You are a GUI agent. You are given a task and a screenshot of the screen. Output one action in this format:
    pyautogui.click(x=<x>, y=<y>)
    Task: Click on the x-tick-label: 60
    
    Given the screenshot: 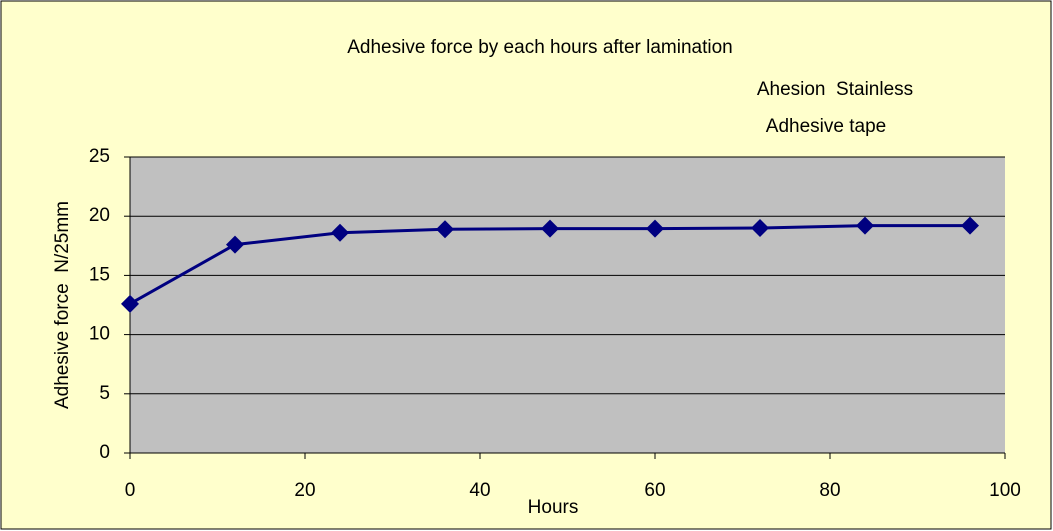 What is the action you would take?
    pyautogui.click(x=654, y=490)
    